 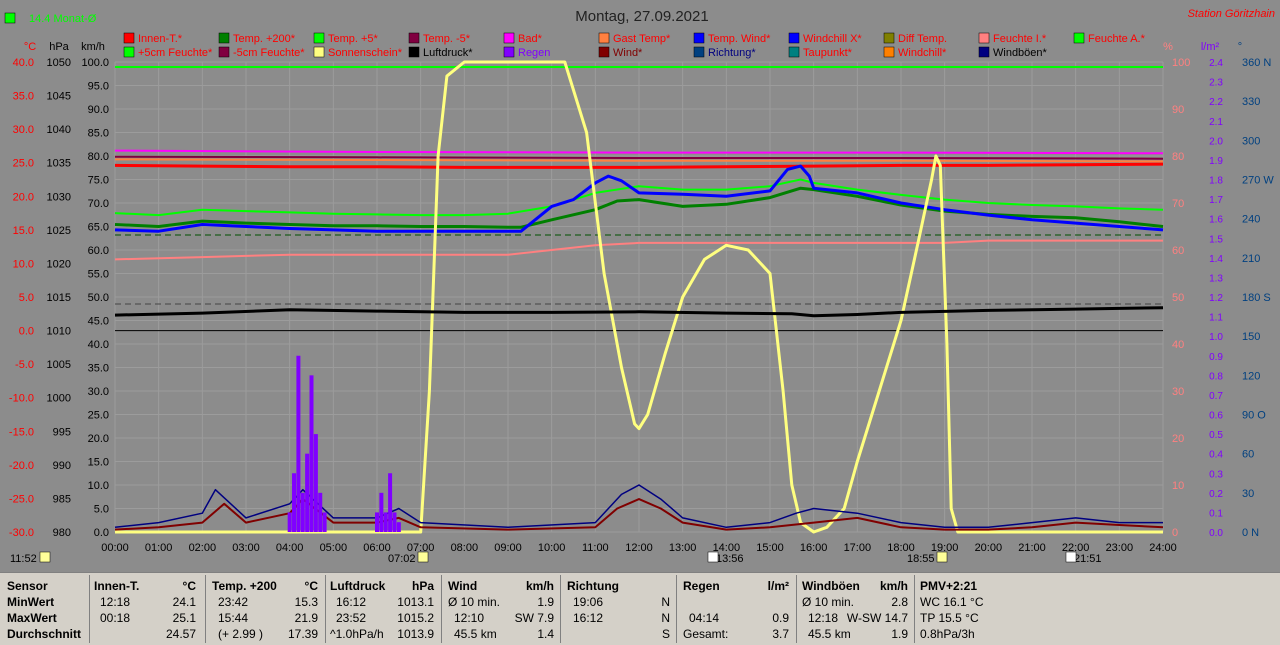 I want to click on unit-kmh: km/h, so click(x=93, y=47).